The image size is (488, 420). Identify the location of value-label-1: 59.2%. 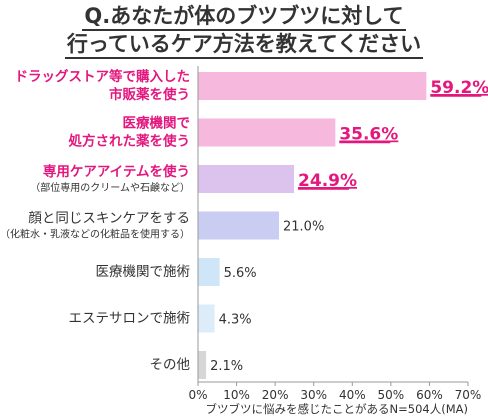
(459, 88).